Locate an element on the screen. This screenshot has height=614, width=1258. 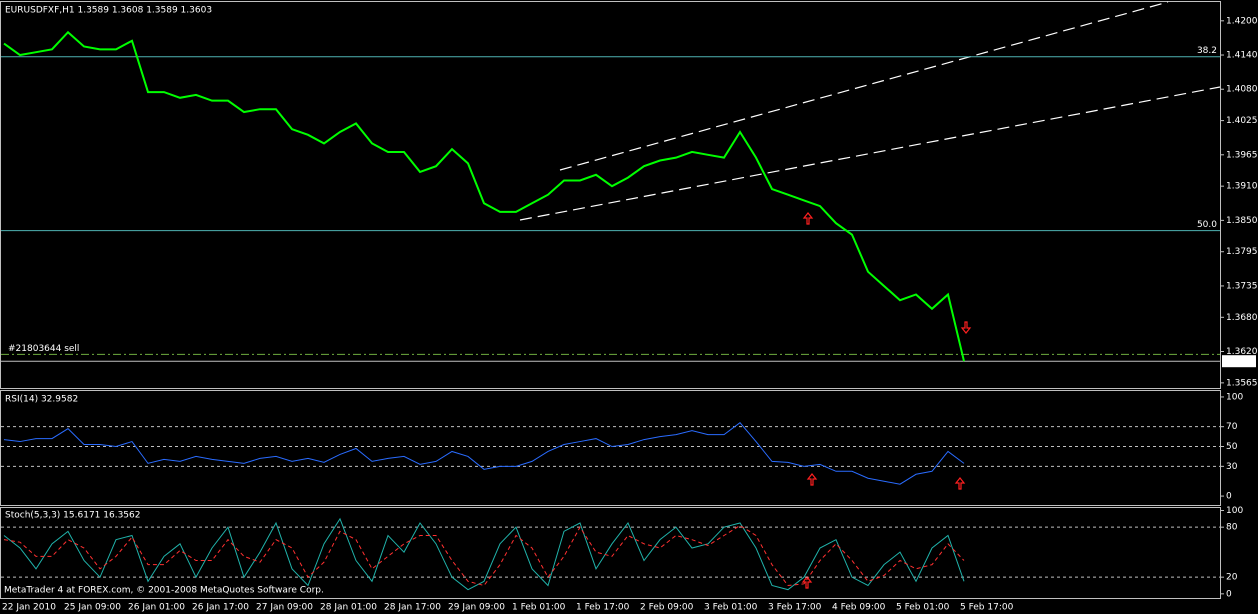
y-tick-label: 20 is located at coordinates (1232, 578).